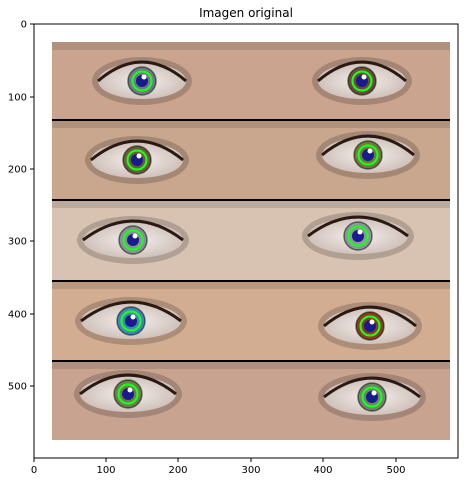  I want to click on y-axis: 0 100 200 300 400 500, so click(21, 206).